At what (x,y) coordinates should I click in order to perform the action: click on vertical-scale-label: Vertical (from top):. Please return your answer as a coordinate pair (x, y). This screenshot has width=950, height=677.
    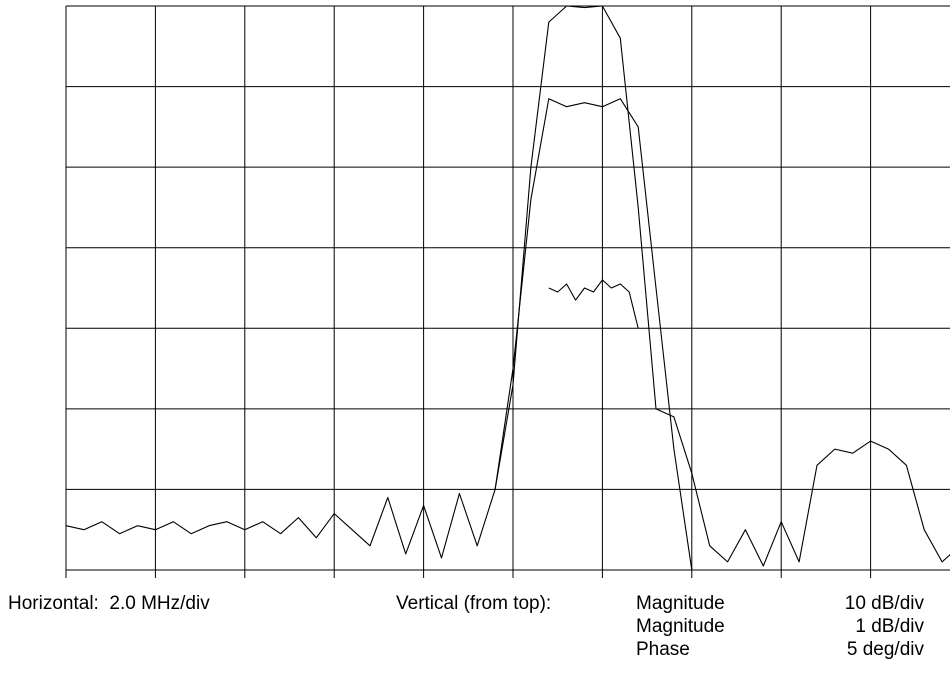
    Looking at the image, I should click on (474, 603).